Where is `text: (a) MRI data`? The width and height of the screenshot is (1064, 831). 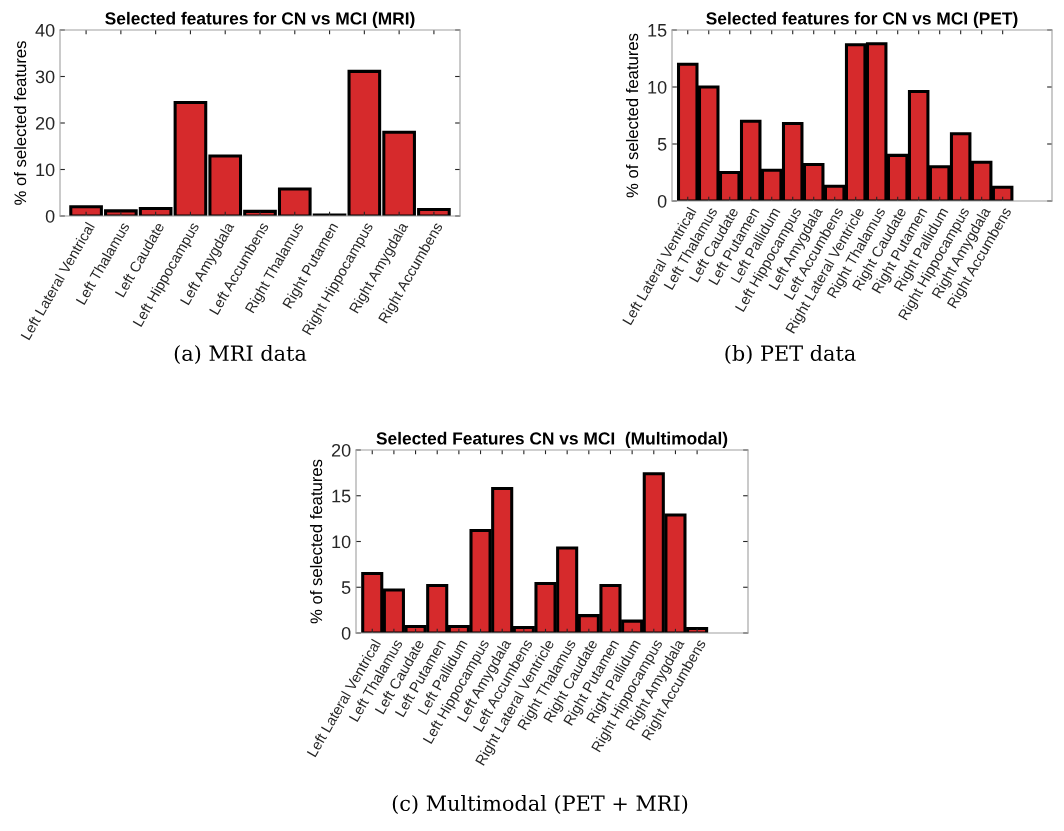
text: (a) MRI data is located at coordinates (240, 354).